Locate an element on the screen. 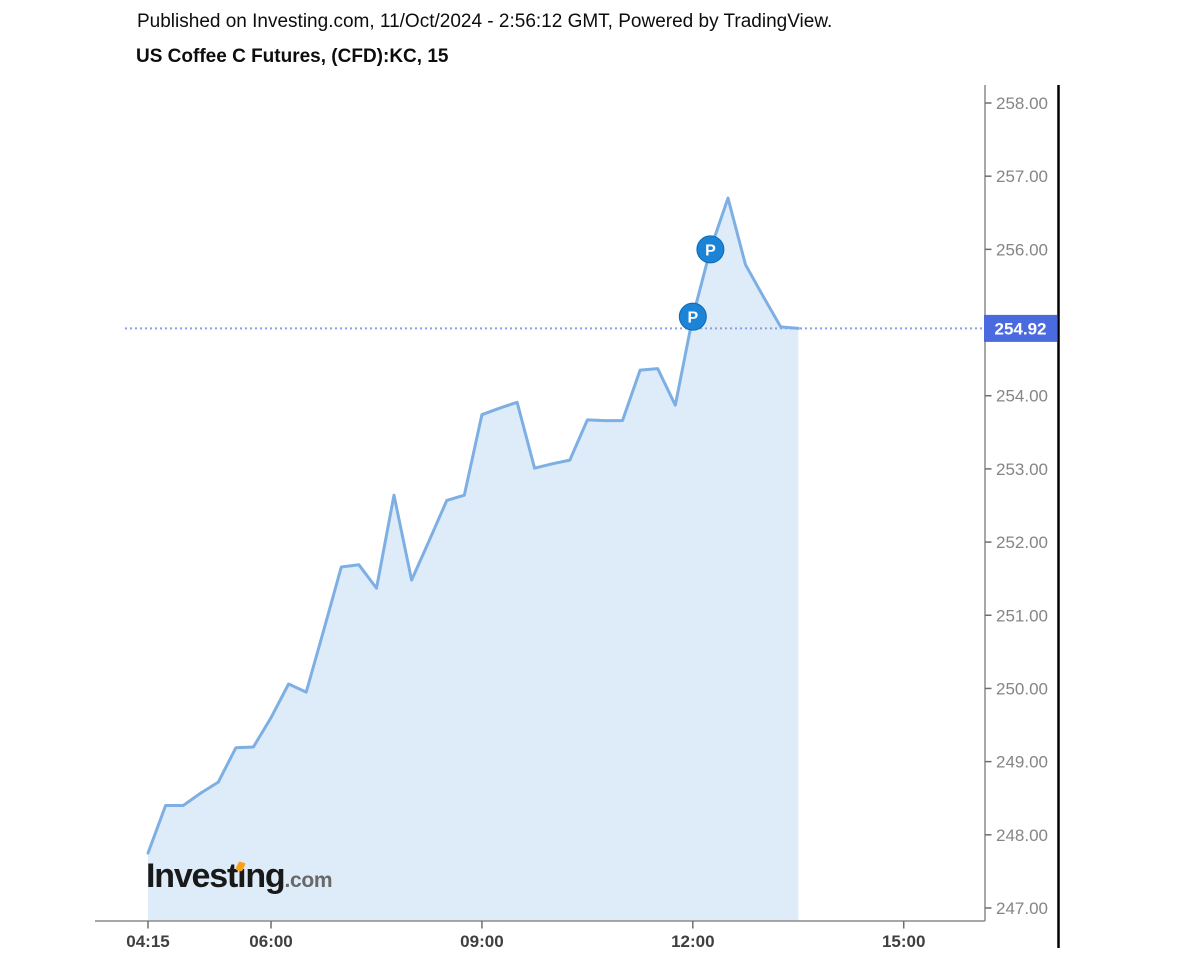 The image size is (1200, 960). y-tick-label: 249.00 is located at coordinates (1022, 762).